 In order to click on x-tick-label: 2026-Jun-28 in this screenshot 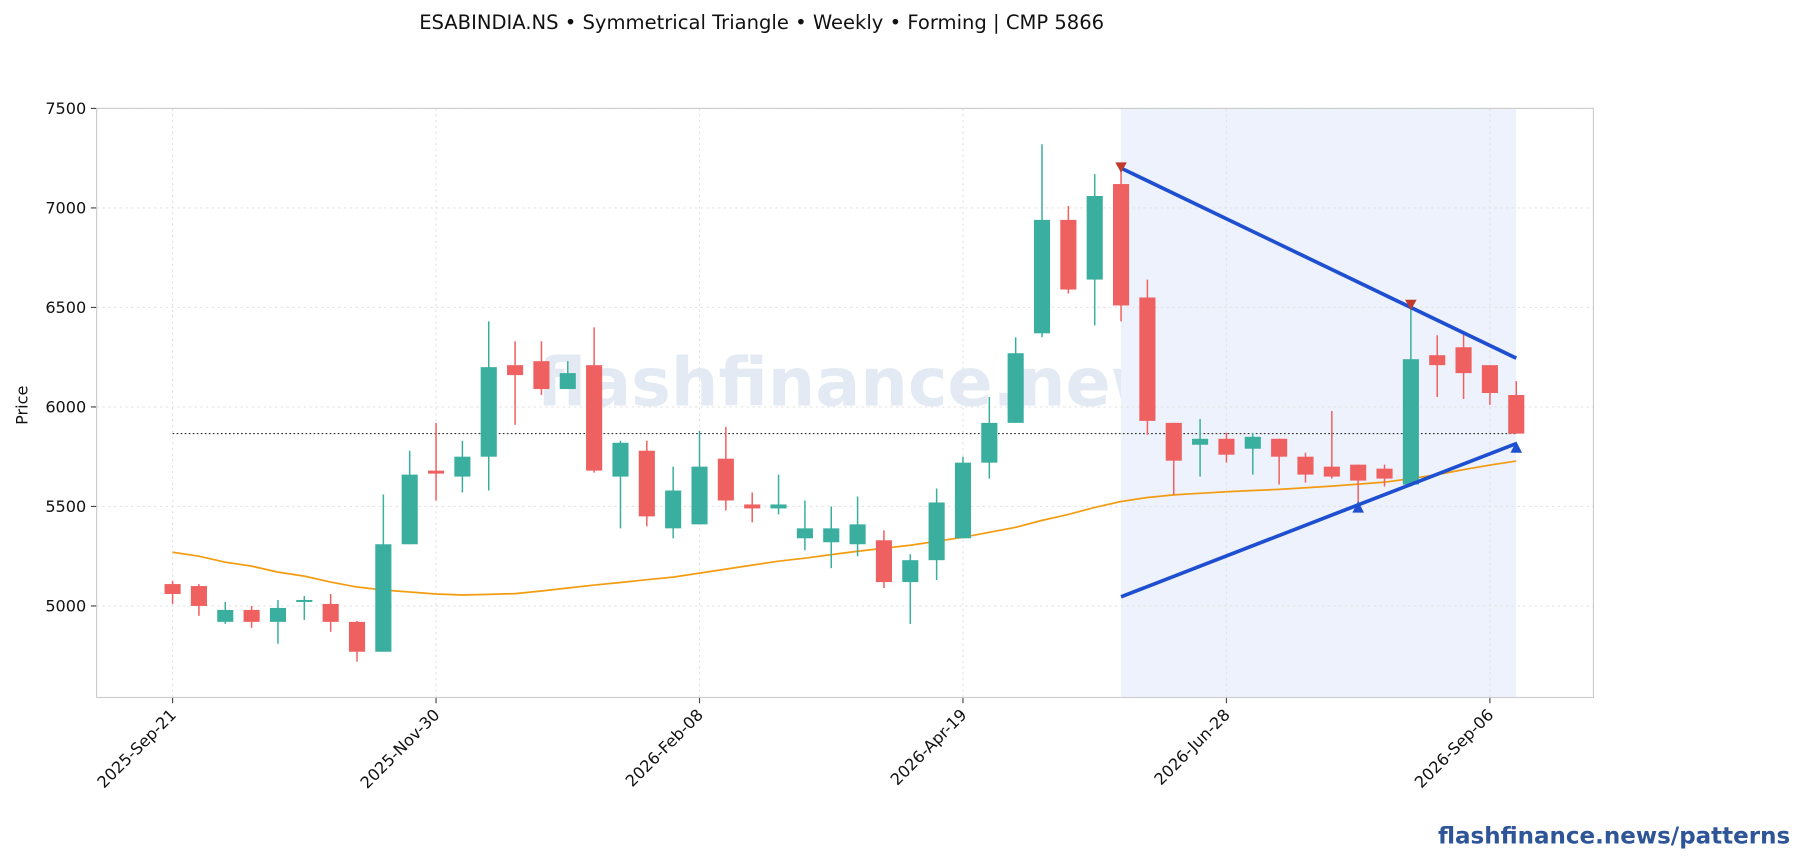, I will do `click(1192, 747)`.